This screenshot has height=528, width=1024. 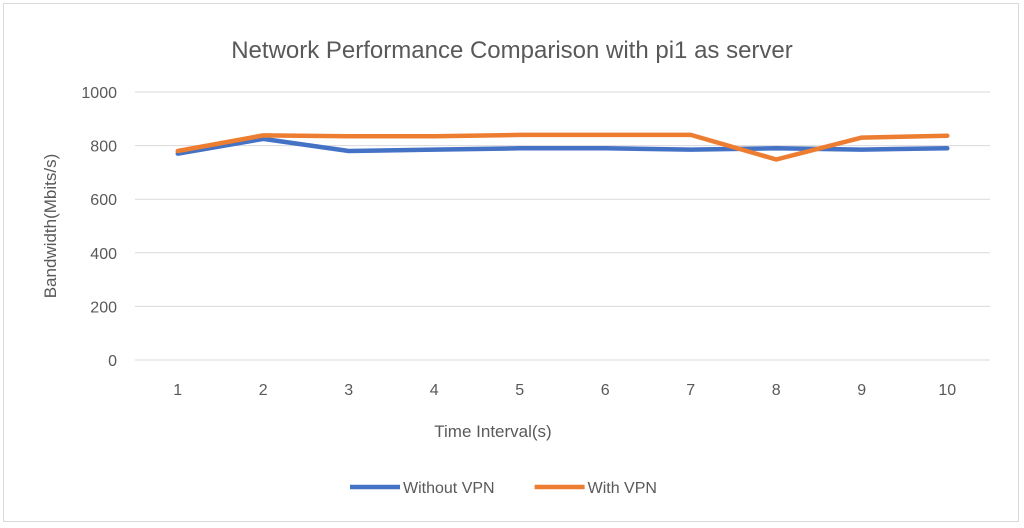 What do you see at coordinates (50, 226) in the screenshot?
I see `y-axis-title: Bandwidth(Mbits/s)` at bounding box center [50, 226].